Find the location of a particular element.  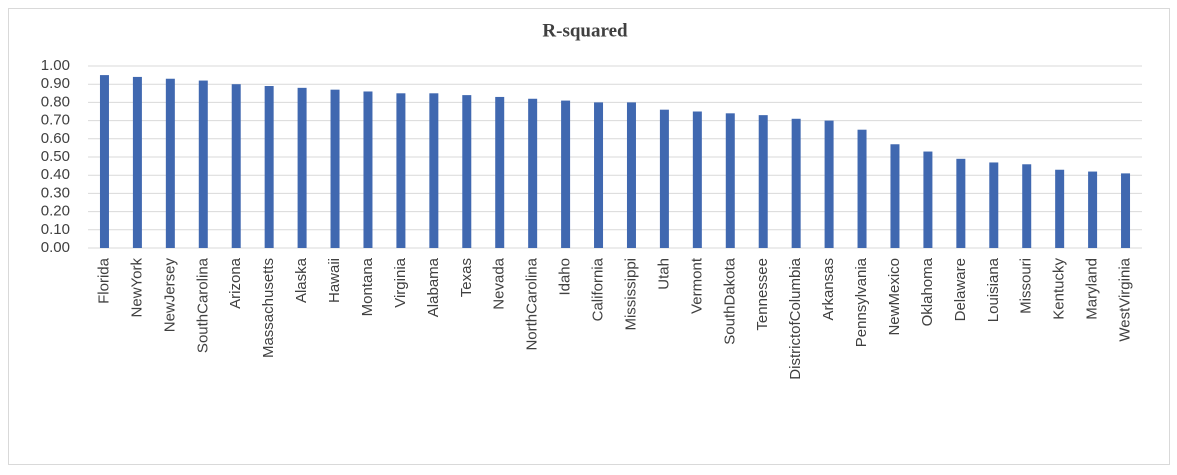

x-tick-label: Oklahoma is located at coordinates (927, 291).